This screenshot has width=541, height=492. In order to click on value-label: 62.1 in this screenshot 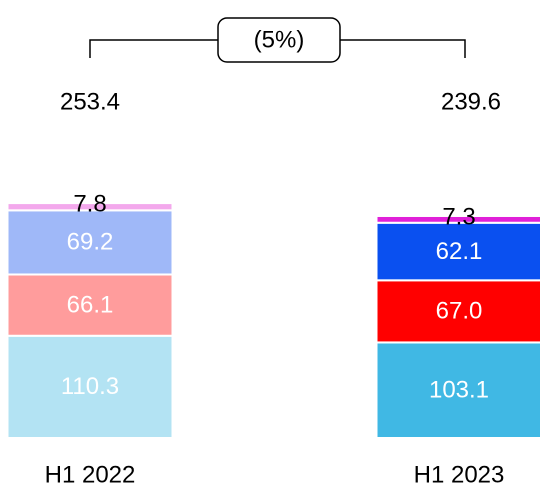, I will do `click(459, 251)`.